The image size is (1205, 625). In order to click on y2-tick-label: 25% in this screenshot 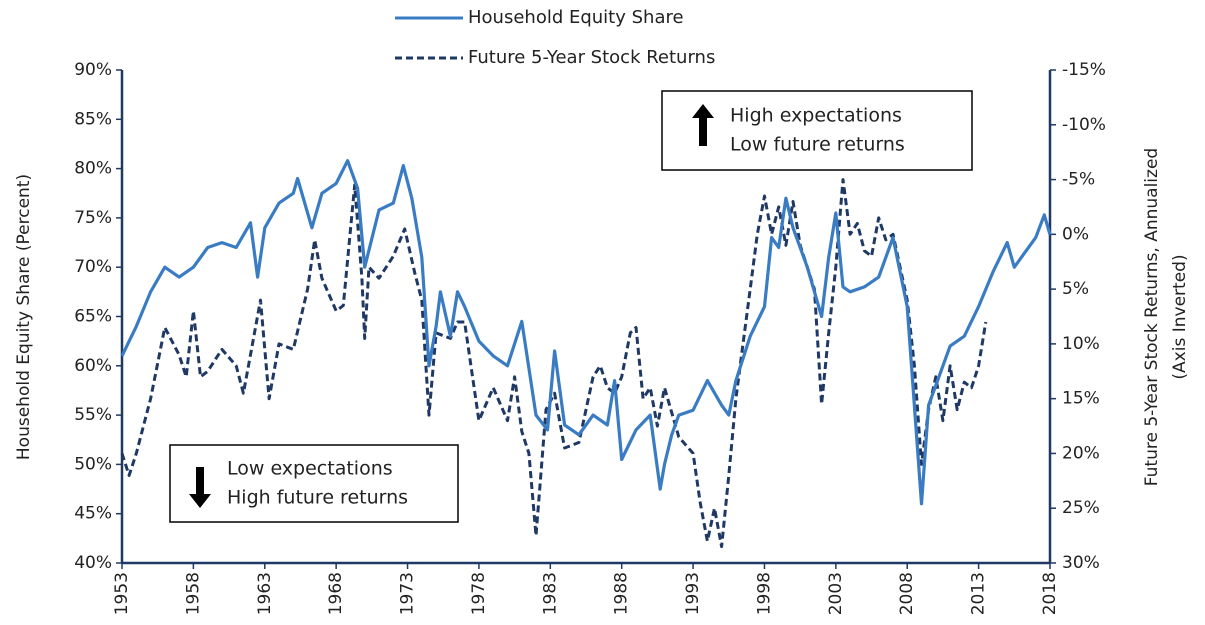, I will do `click(1081, 508)`.